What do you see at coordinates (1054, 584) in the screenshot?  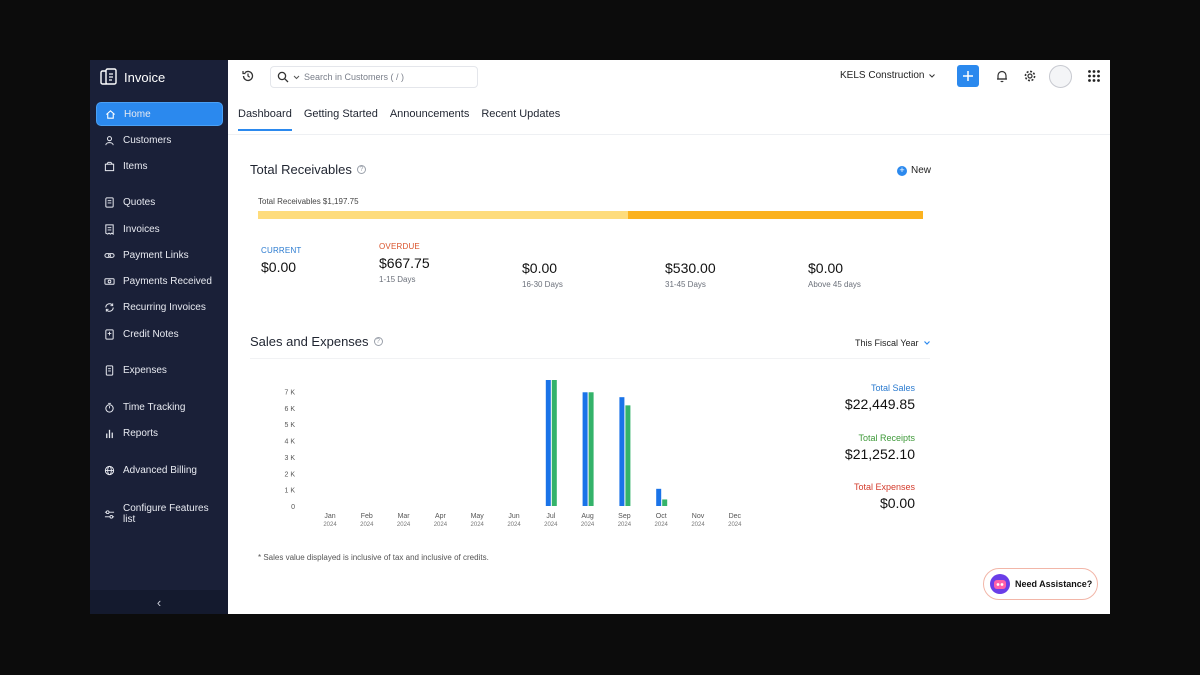 I see `need-assistance-label: Need Assistance?` at bounding box center [1054, 584].